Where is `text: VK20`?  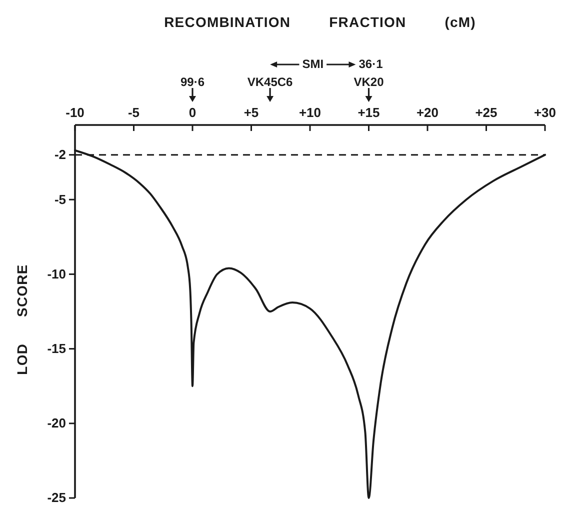 text: VK20 is located at coordinates (369, 82).